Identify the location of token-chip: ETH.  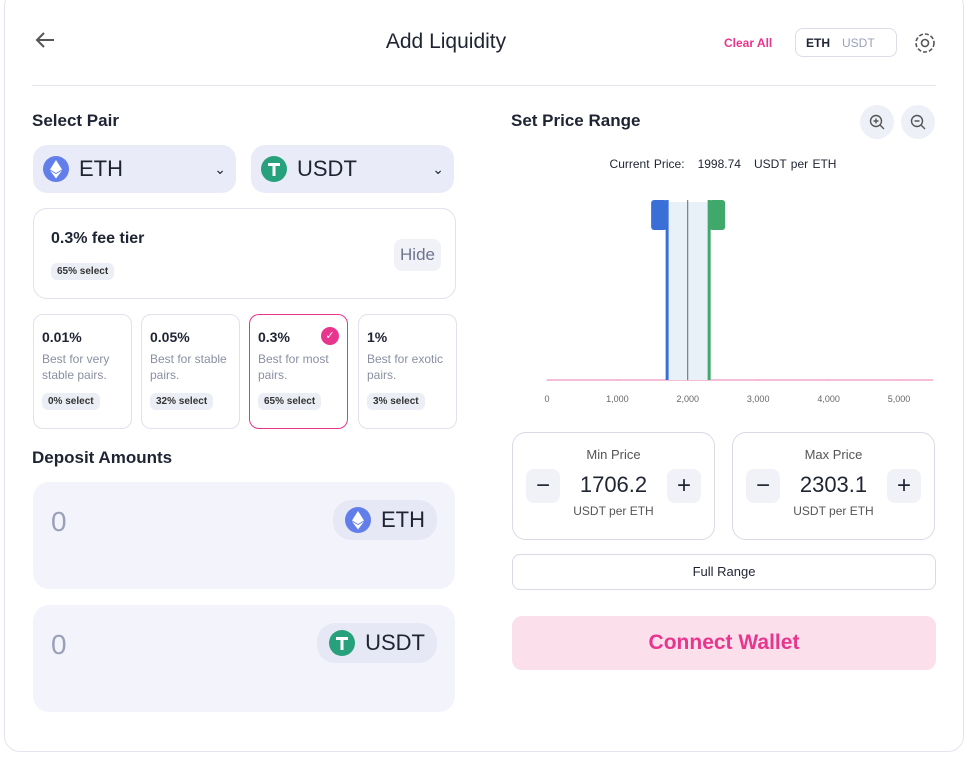
(385, 520).